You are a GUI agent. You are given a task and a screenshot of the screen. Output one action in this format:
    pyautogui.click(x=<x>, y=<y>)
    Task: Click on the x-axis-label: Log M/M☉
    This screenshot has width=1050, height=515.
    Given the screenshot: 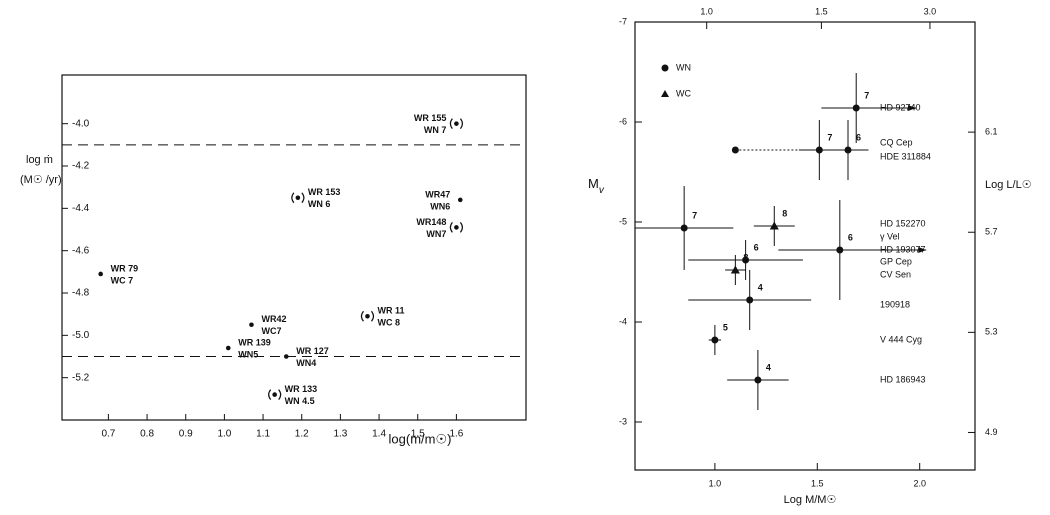 What is the action you would take?
    pyautogui.click(x=810, y=500)
    